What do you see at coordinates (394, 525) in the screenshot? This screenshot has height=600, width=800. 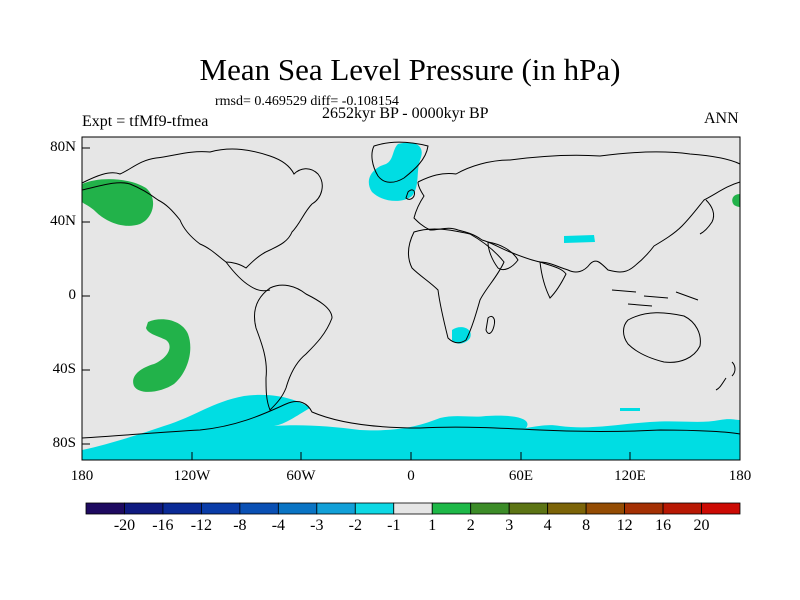 I see `colorbar-label: -1` at bounding box center [394, 525].